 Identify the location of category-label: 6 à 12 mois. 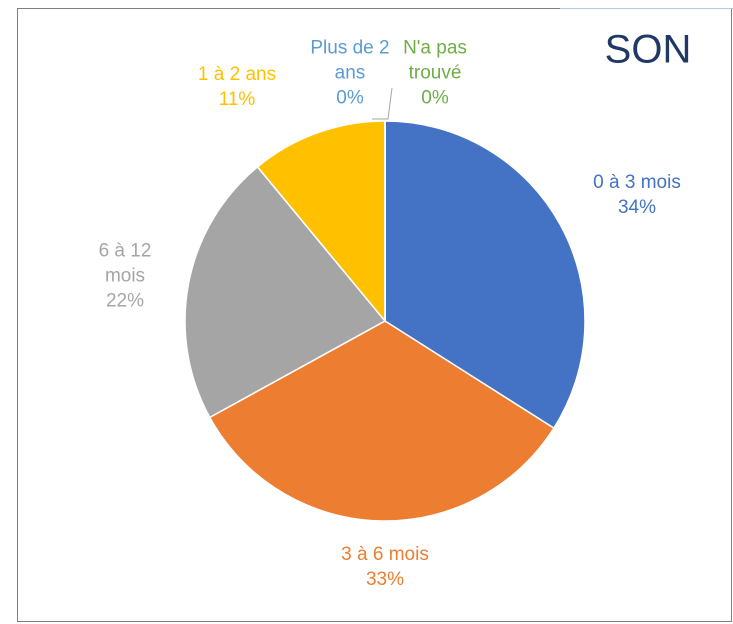
(125, 263).